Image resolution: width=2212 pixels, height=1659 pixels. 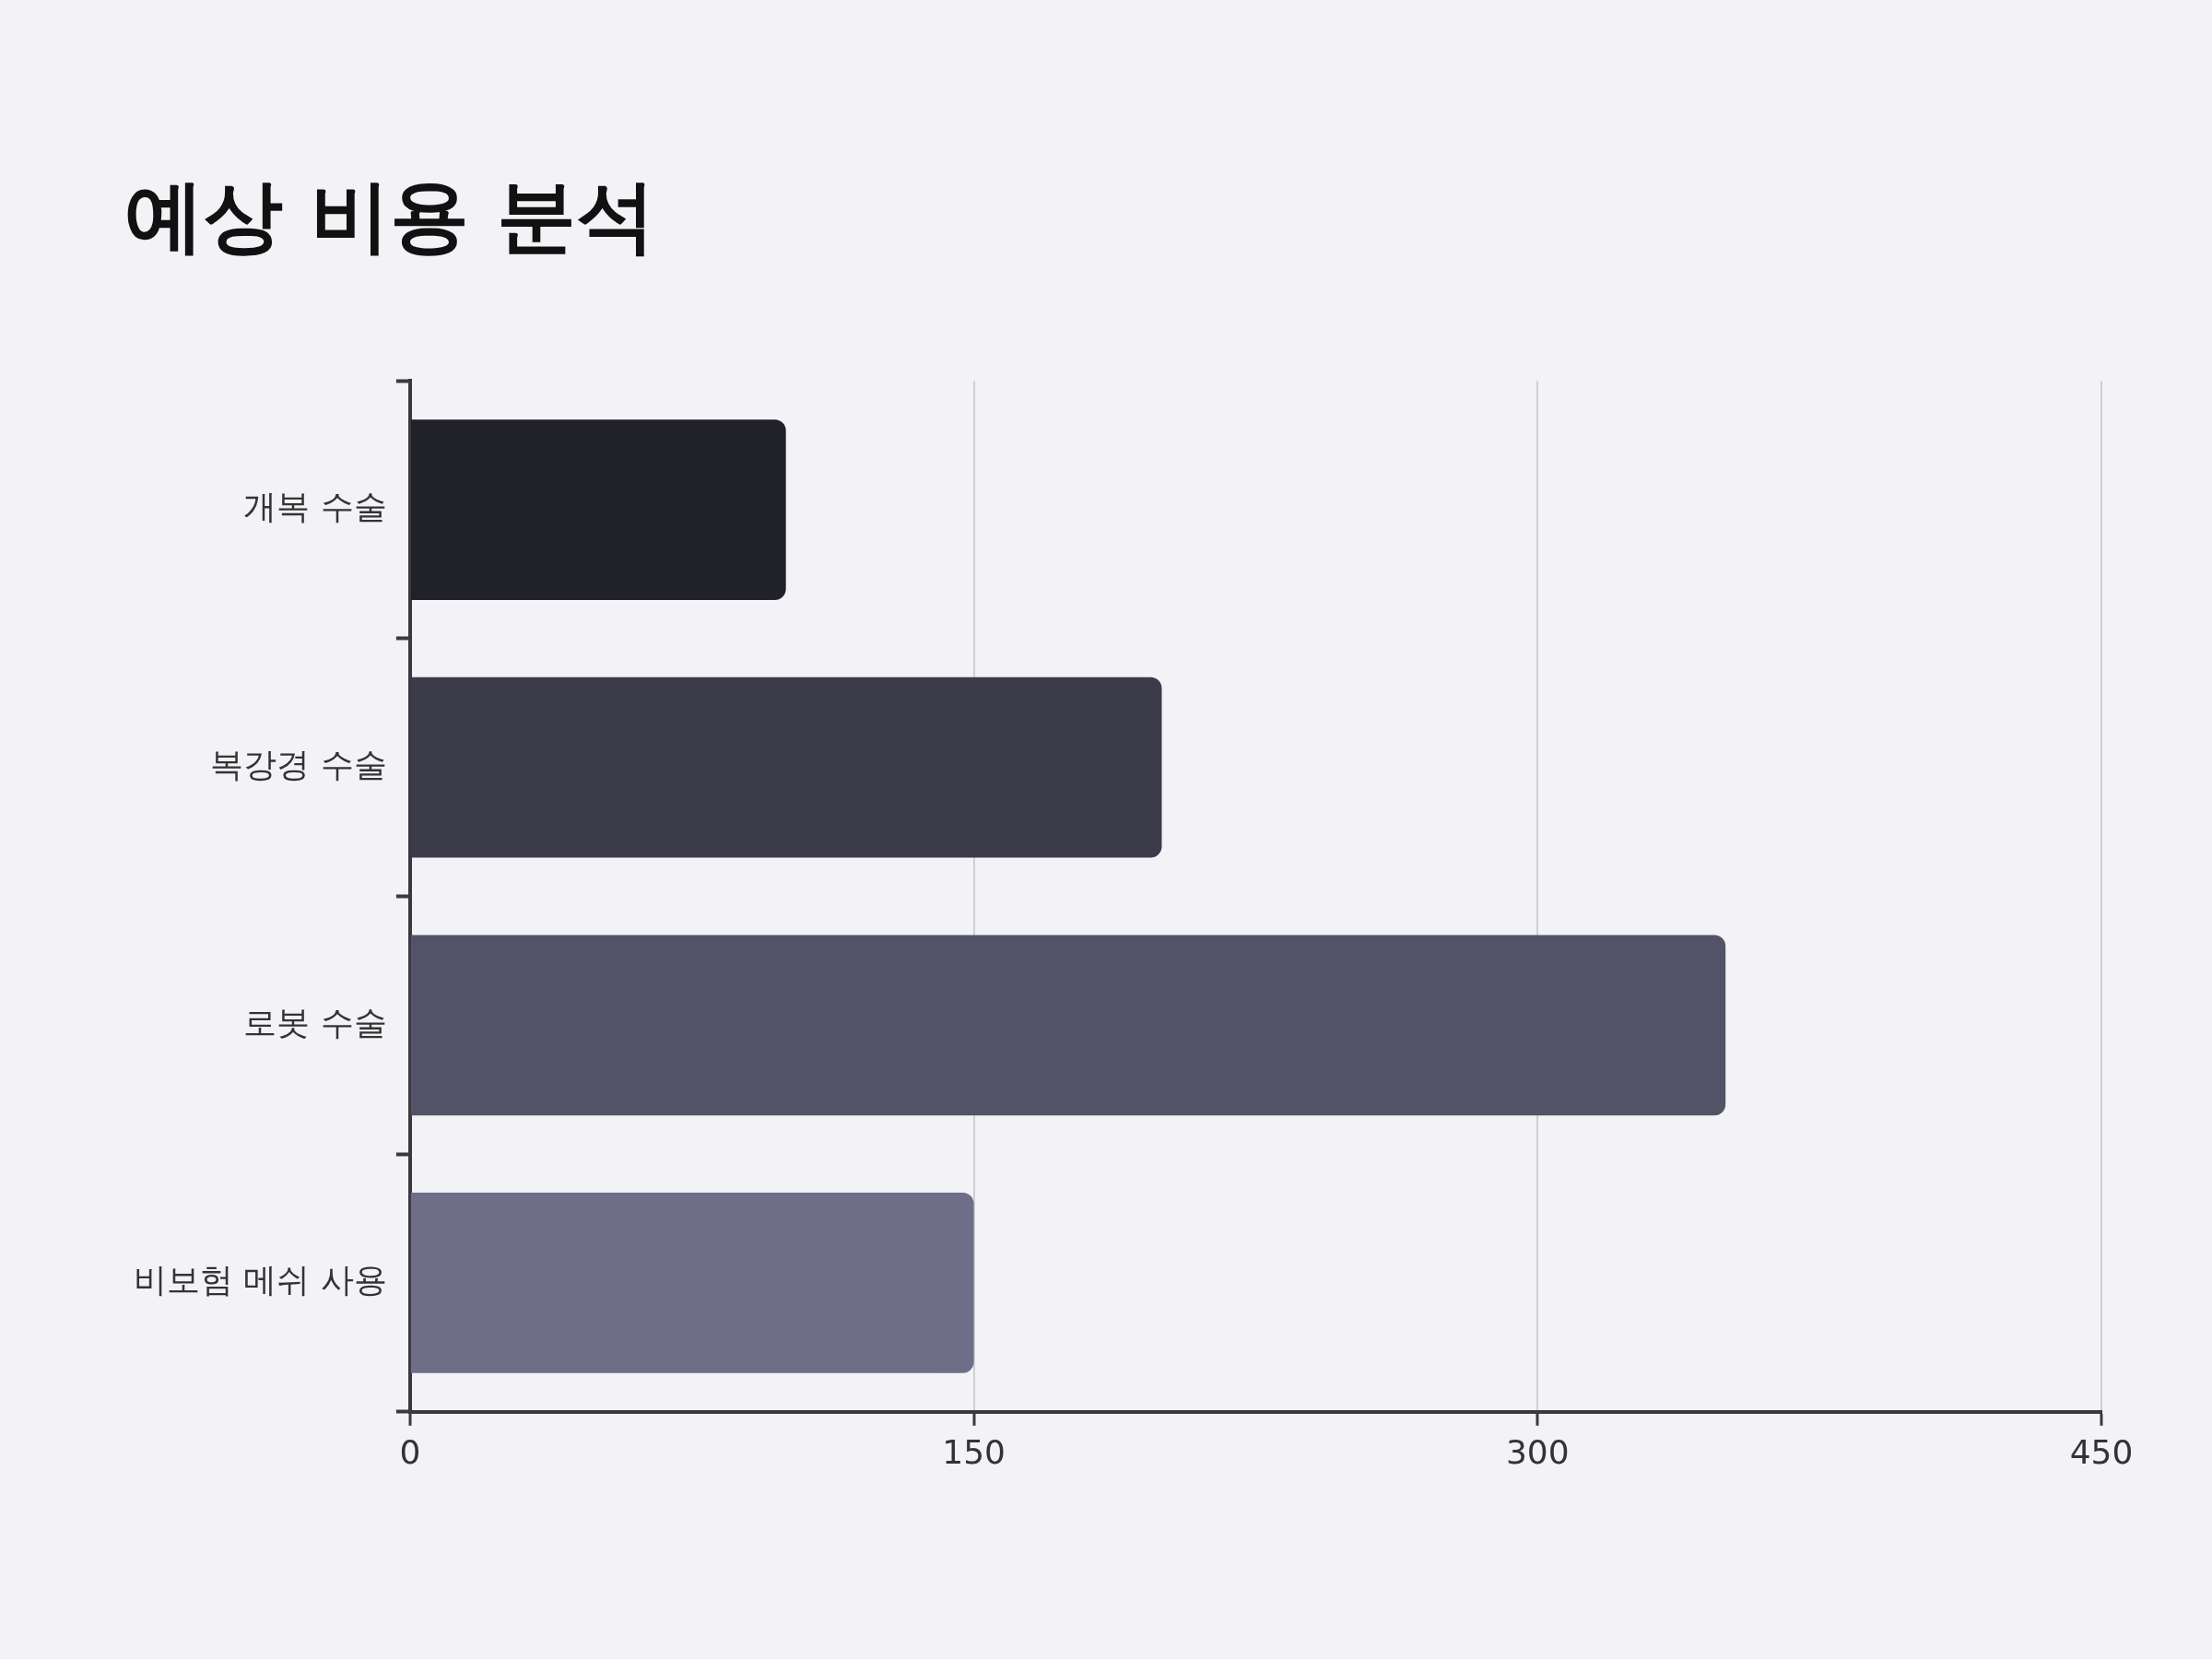 I want to click on y-tick-label: 복강경 수술, so click(x=298, y=765).